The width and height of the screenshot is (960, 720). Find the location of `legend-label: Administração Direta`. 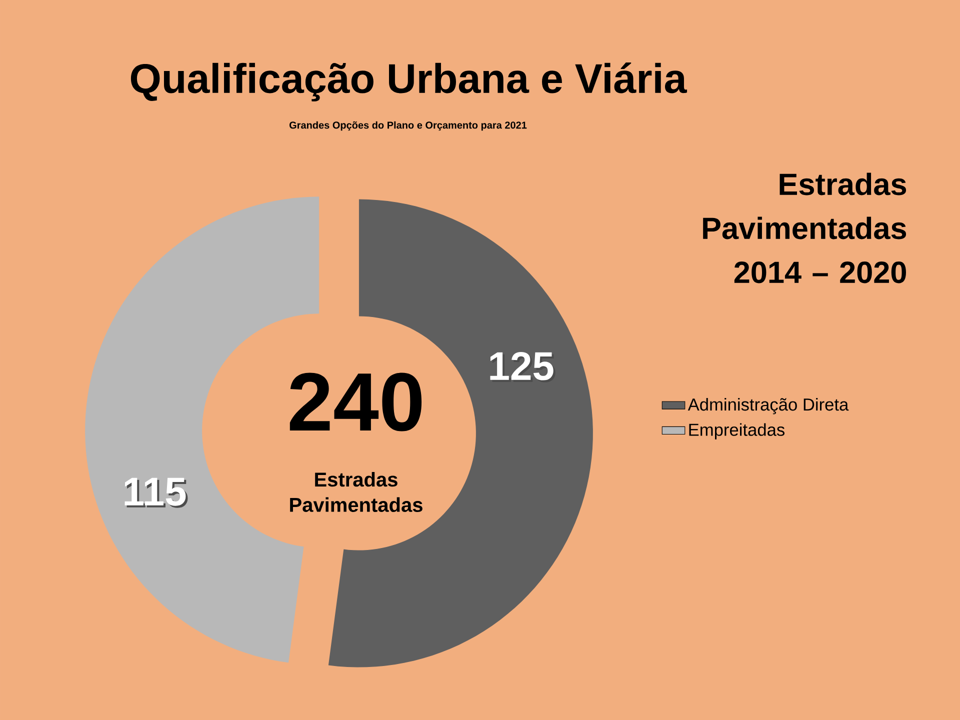

legend-label: Administração Direta is located at coordinates (768, 406).